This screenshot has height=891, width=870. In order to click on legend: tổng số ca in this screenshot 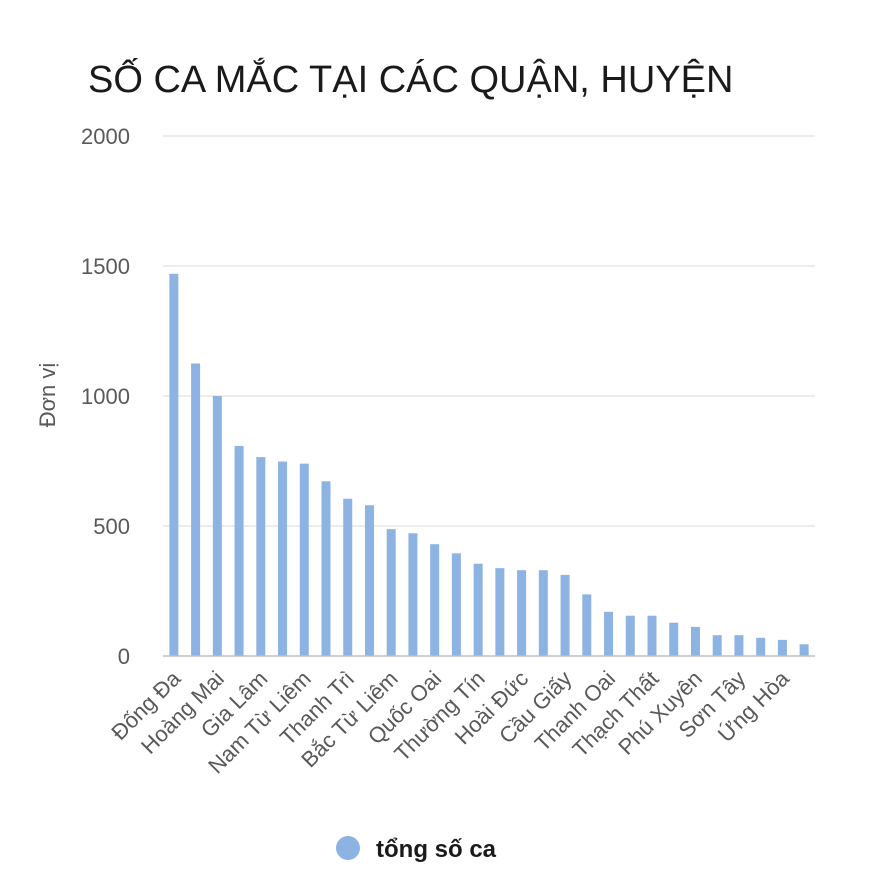, I will do `click(416, 849)`.